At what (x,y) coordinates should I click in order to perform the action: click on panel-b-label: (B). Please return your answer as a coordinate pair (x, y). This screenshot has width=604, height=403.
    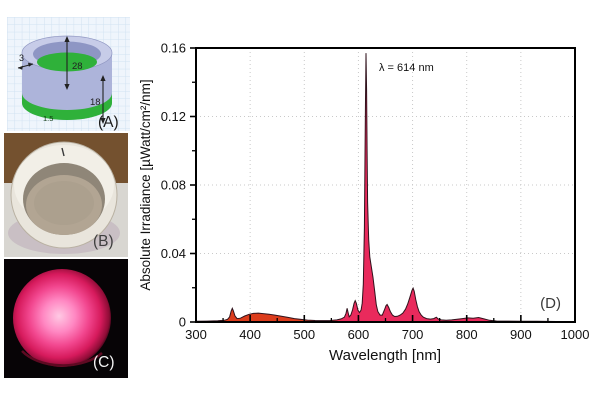
    Looking at the image, I should click on (103, 241).